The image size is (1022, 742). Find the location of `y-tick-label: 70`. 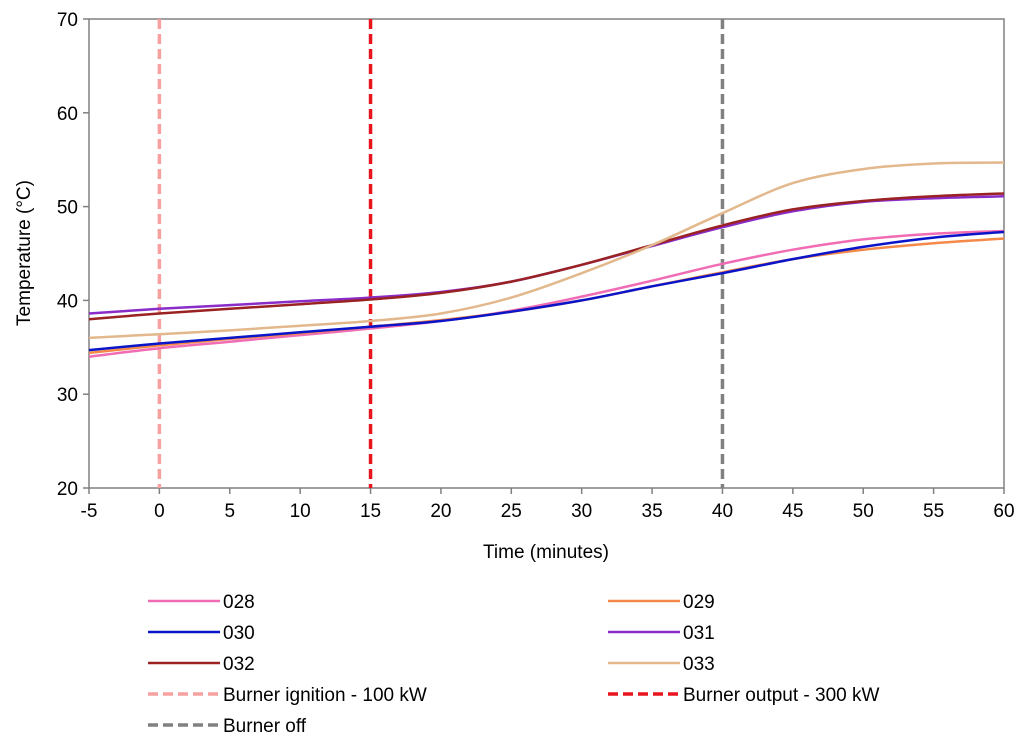

y-tick-label: 70 is located at coordinates (67, 20).